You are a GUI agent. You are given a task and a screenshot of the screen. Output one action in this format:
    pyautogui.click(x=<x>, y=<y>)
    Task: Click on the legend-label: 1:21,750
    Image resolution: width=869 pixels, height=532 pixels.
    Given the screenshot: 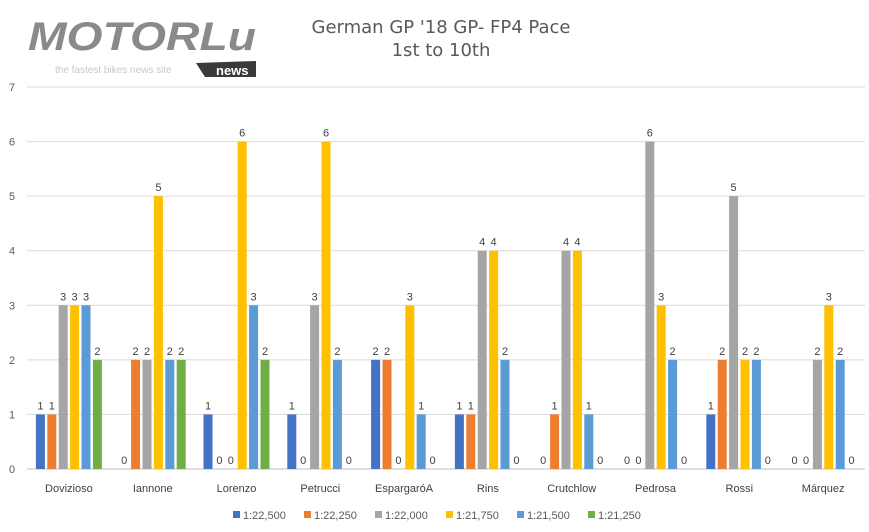 What is the action you would take?
    pyautogui.click(x=477, y=516)
    